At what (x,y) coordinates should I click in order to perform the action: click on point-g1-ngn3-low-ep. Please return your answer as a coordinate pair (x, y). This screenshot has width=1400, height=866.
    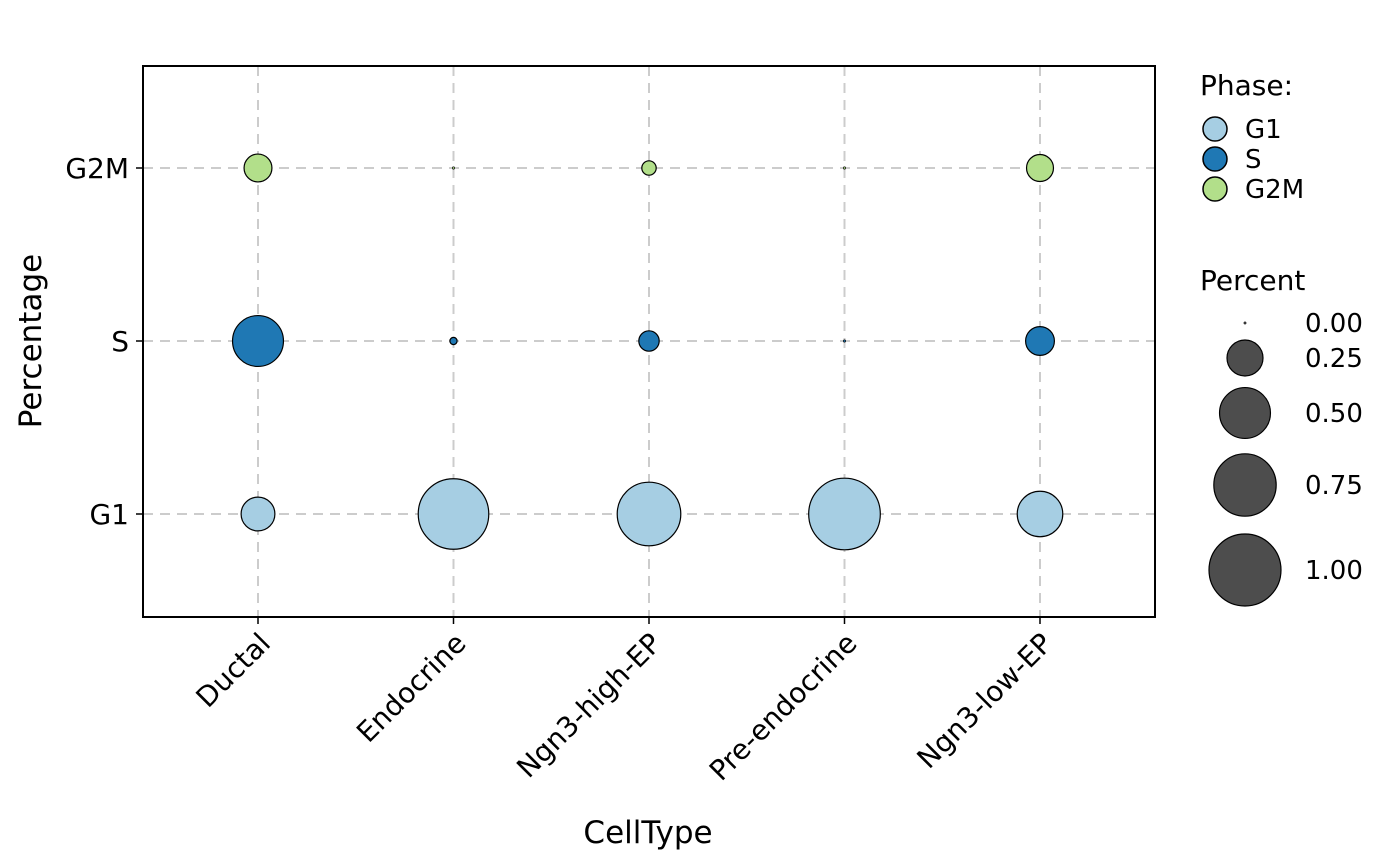
    Looking at the image, I should click on (1040, 514).